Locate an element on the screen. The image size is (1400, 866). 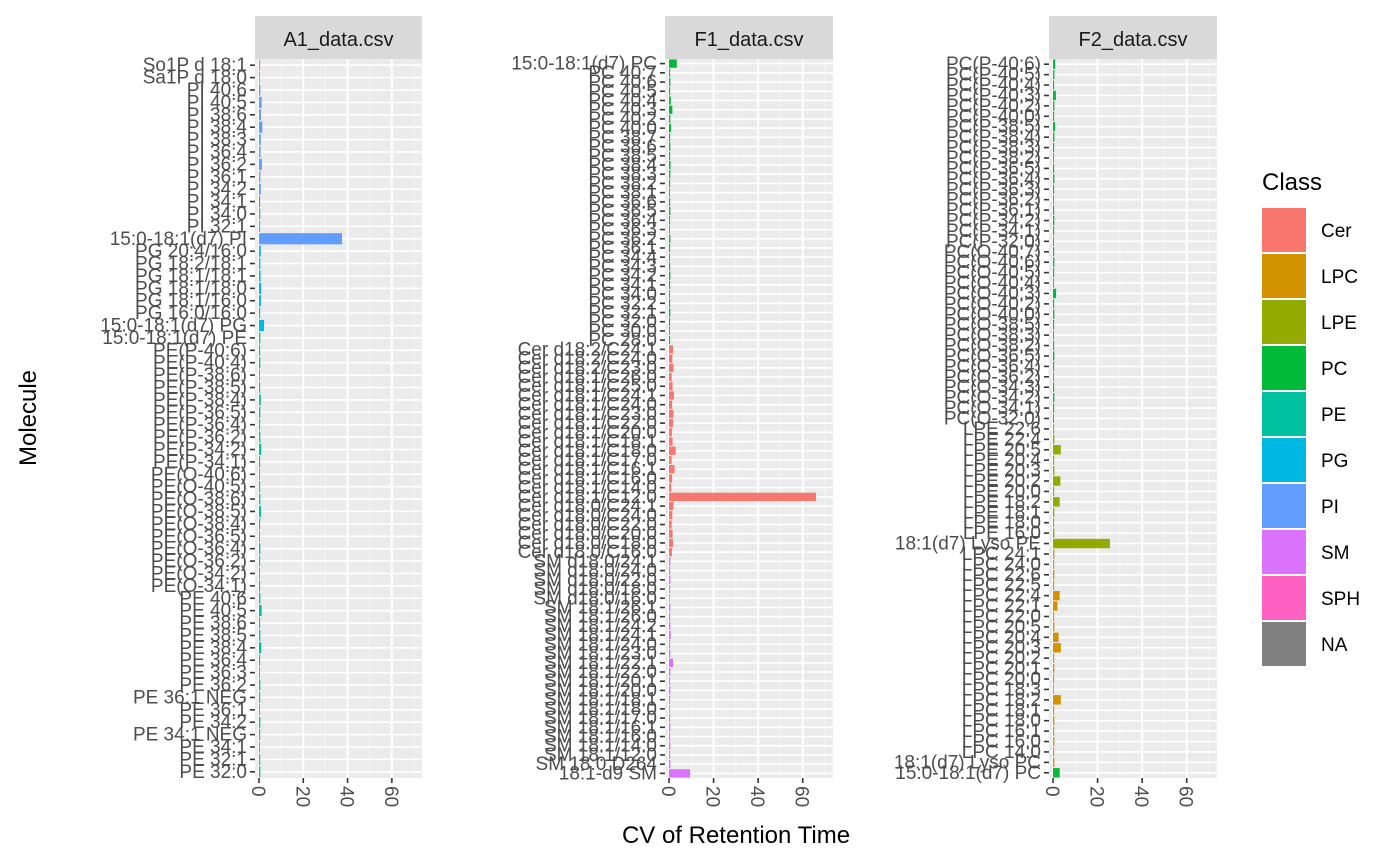
bar-pc-p-40-5- is located at coordinates (1054, 74).